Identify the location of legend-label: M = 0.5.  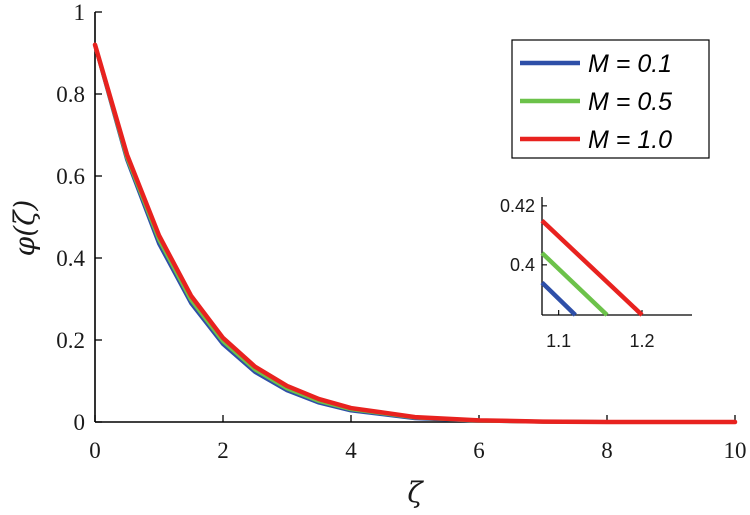
(630, 102).